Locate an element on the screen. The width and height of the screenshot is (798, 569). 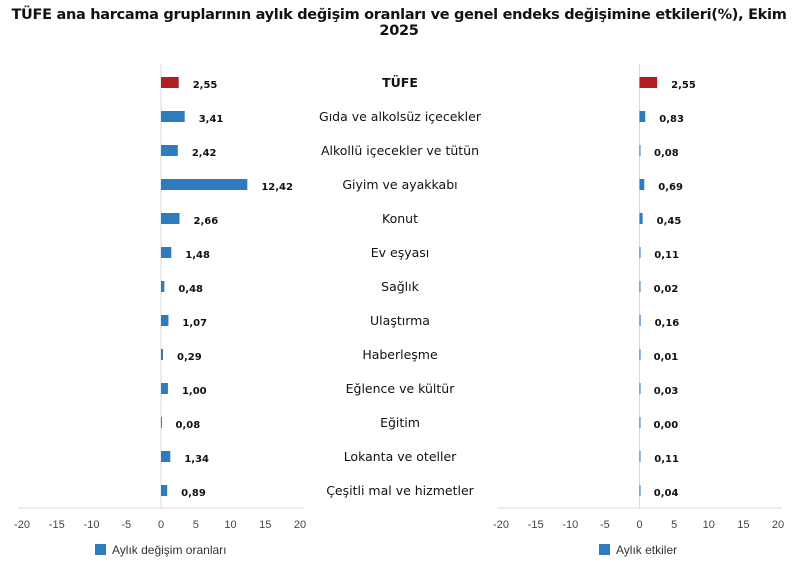
data-label: 0,45 is located at coordinates (669, 221).